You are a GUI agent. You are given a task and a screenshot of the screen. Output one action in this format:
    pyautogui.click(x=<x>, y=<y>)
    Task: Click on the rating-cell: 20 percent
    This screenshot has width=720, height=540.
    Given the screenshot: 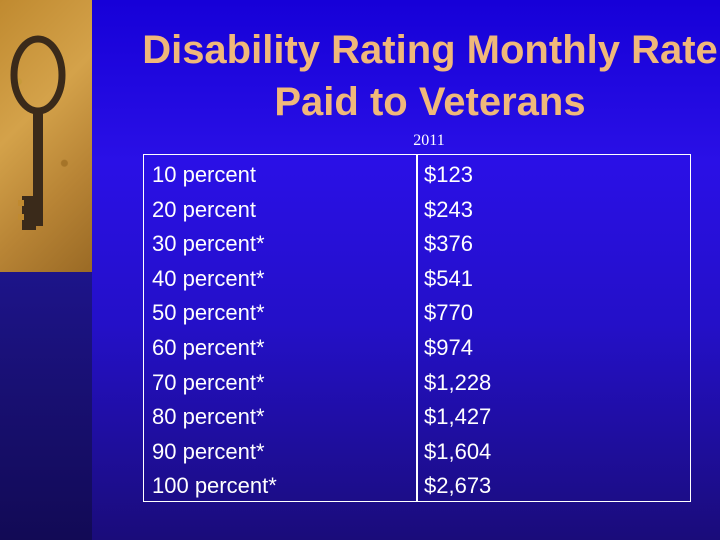 What is the action you would take?
    pyautogui.click(x=204, y=209)
    